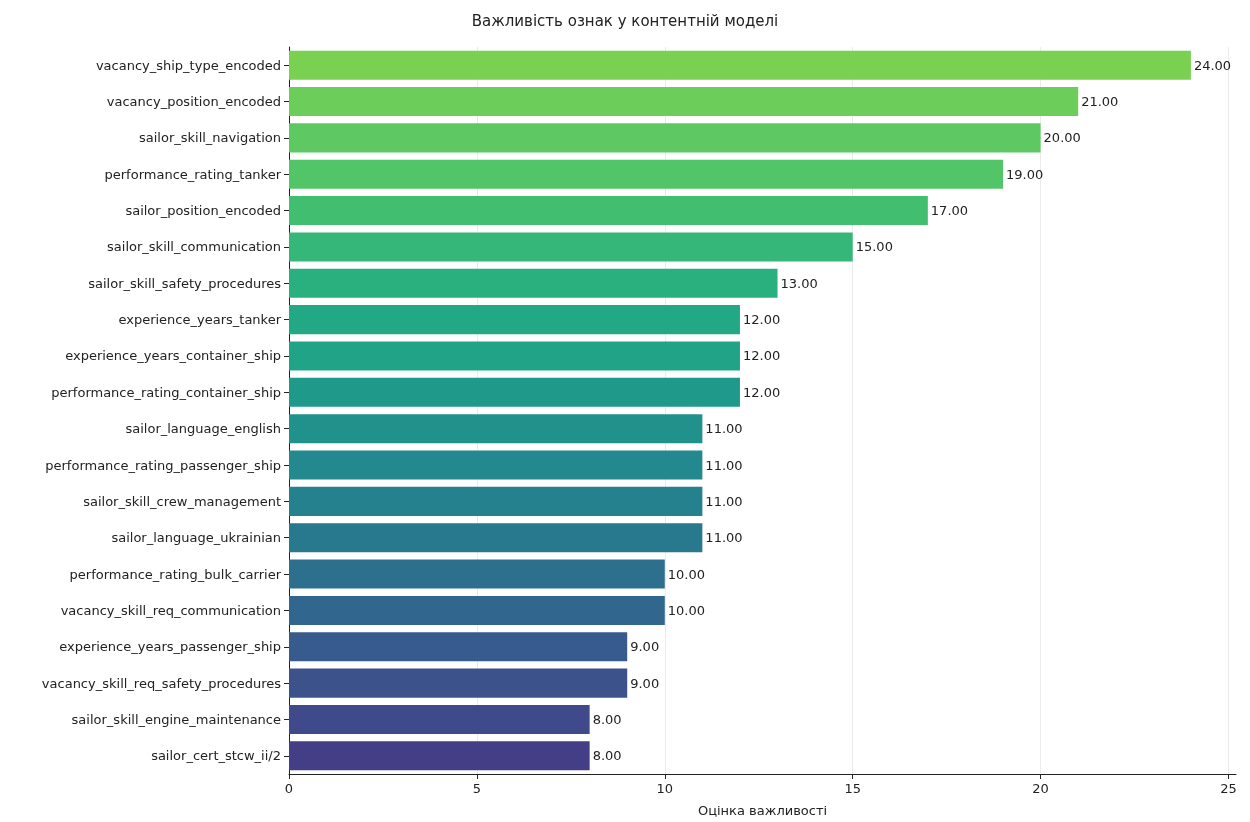 This screenshot has width=1250, height=822. What do you see at coordinates (289, 788) in the screenshot?
I see `x-tick-label: 0` at bounding box center [289, 788].